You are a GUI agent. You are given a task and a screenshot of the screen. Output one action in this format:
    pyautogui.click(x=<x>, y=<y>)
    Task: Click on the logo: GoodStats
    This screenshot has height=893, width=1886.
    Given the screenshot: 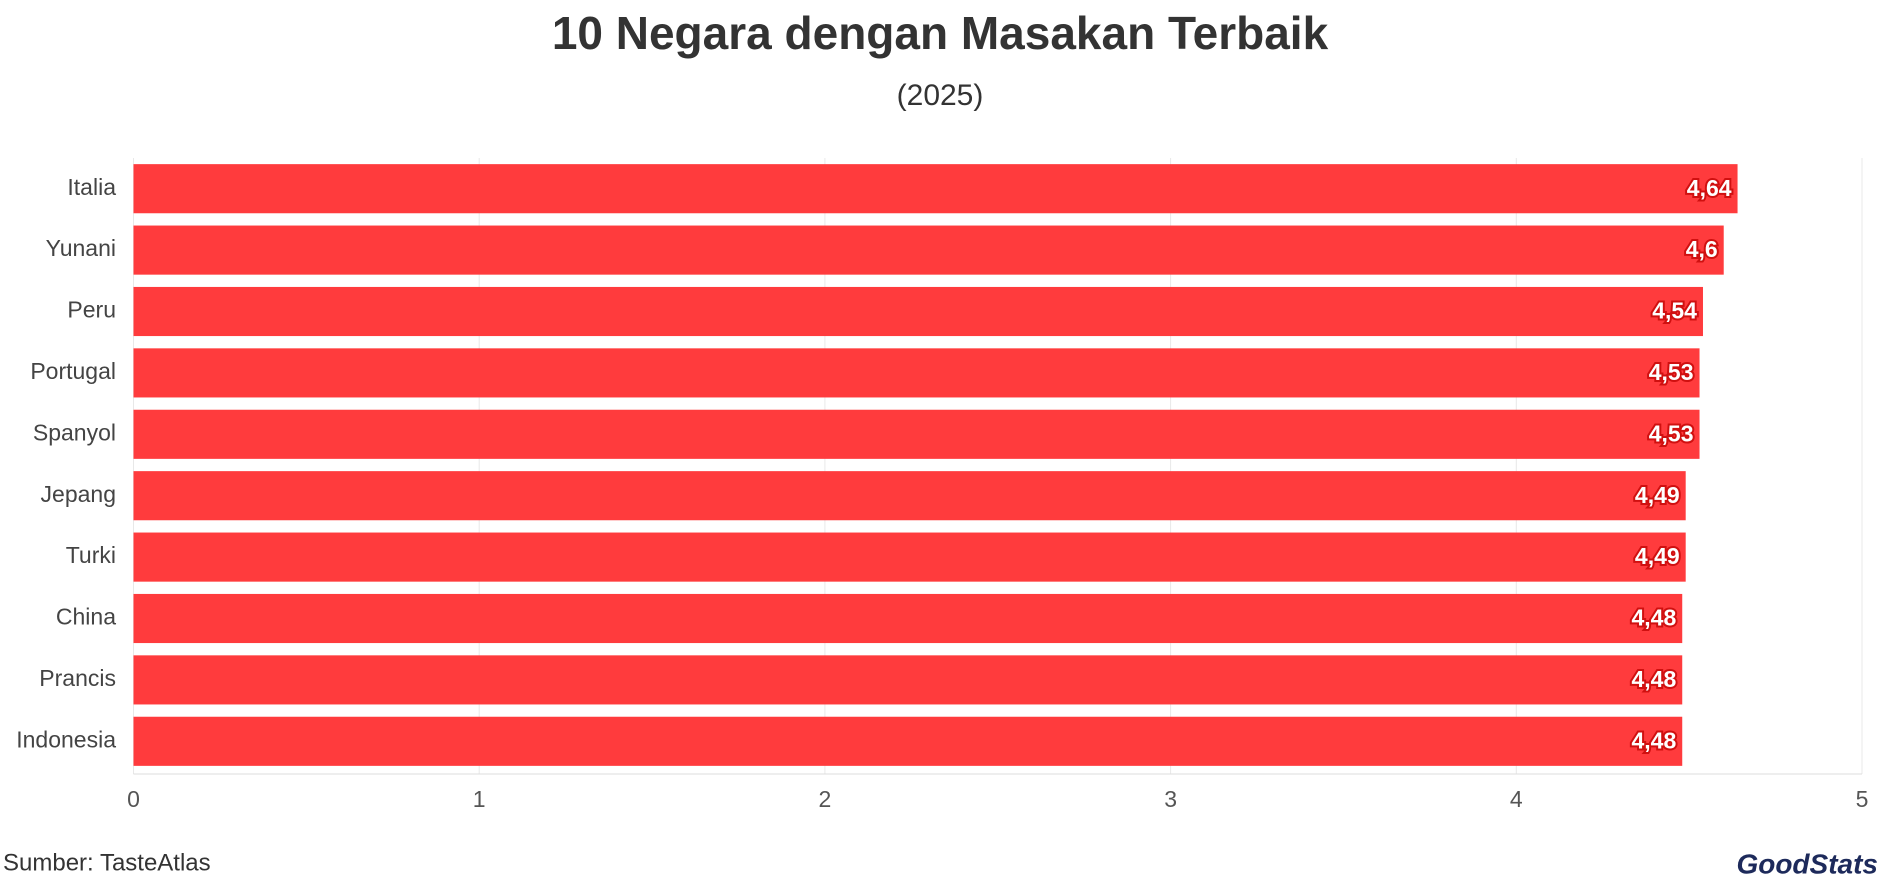 What is the action you would take?
    pyautogui.click(x=1807, y=863)
    